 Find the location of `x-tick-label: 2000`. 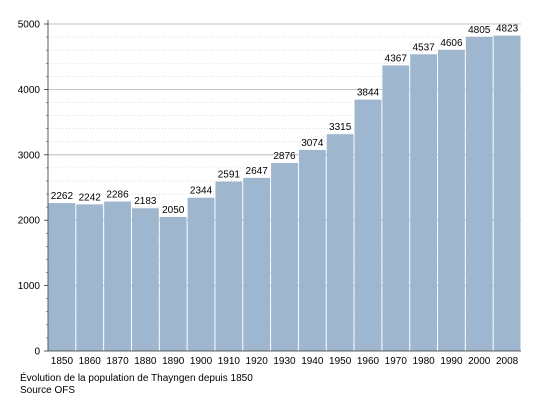

x-tick-label: 2000 is located at coordinates (479, 361).